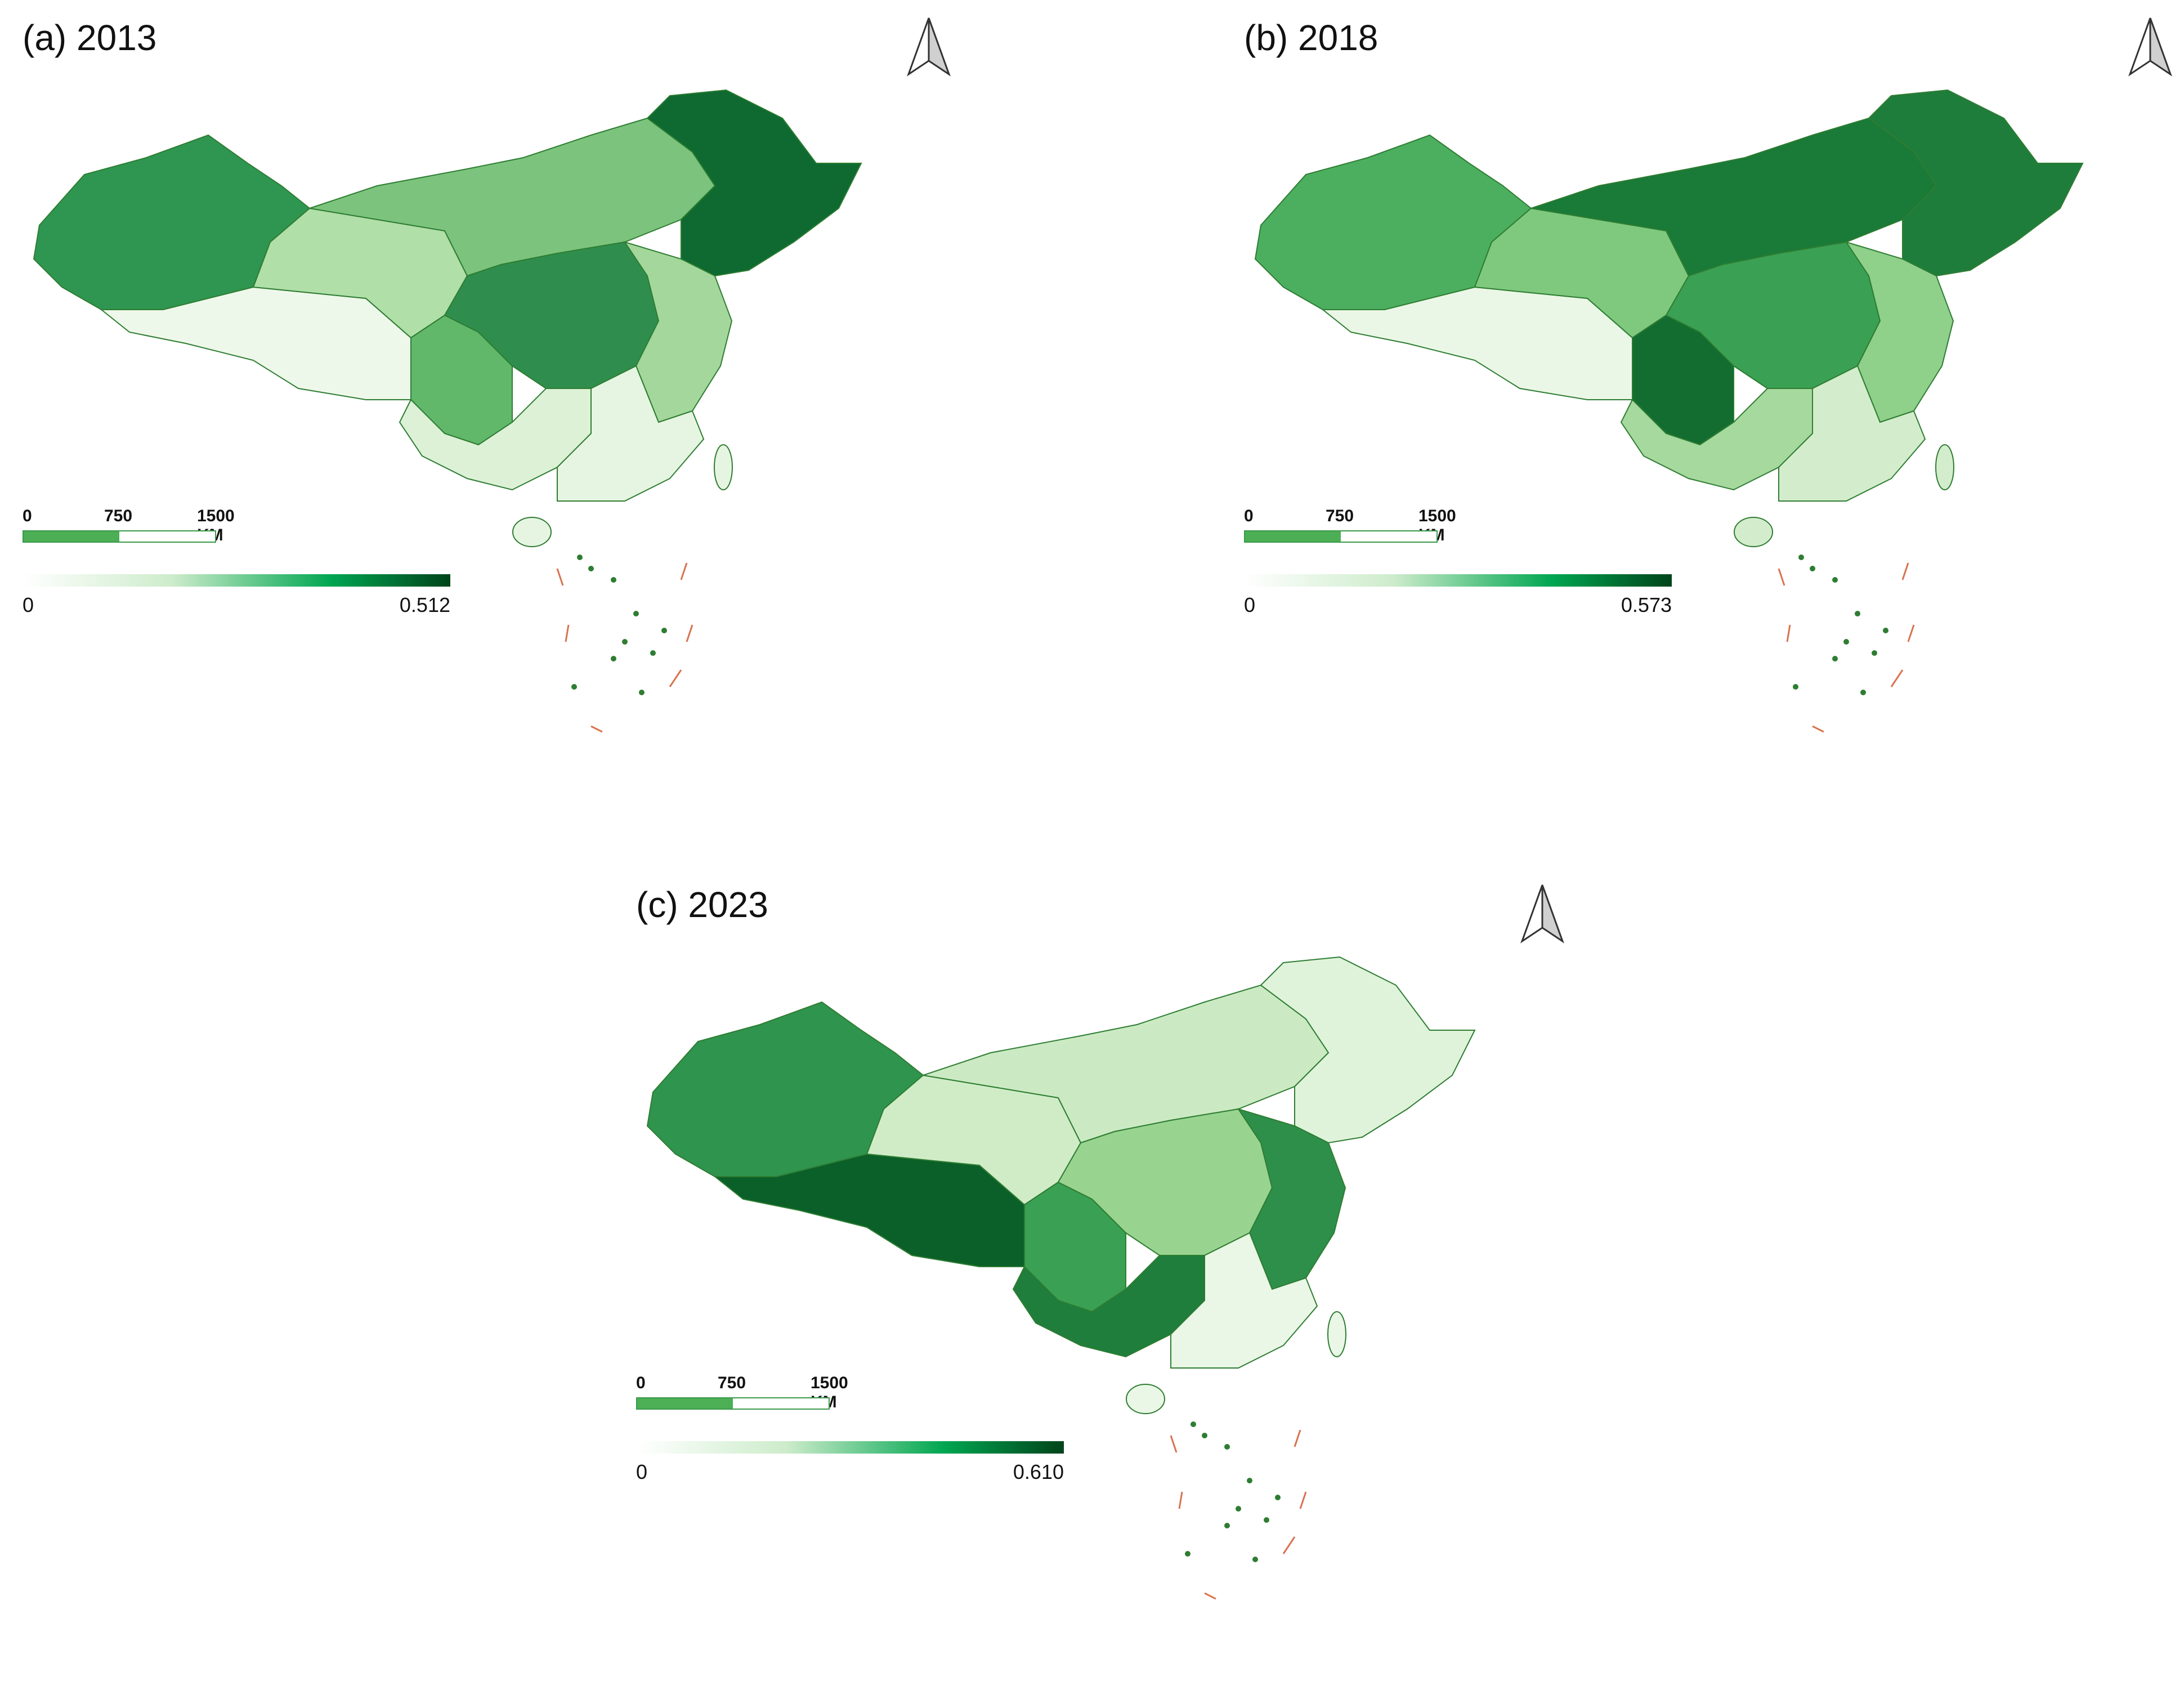 This screenshot has width=2184, height=1681. I want to click on panel-title: (c) 2023, so click(702, 904).